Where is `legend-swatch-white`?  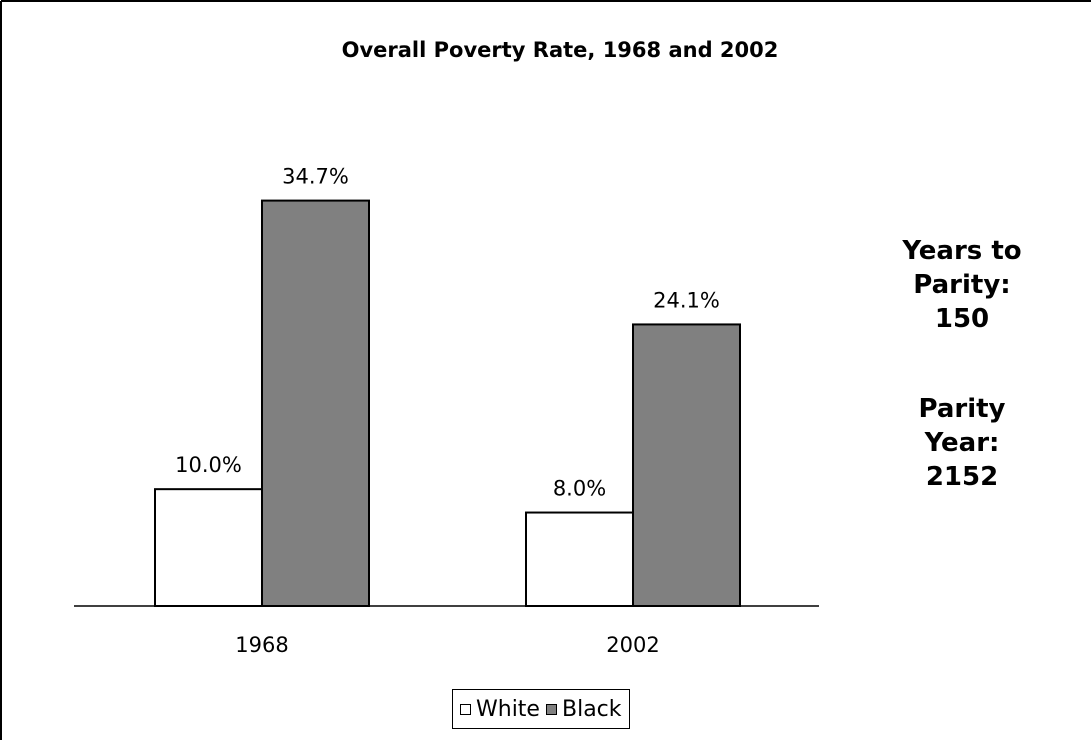 legend-swatch-white is located at coordinates (465, 709).